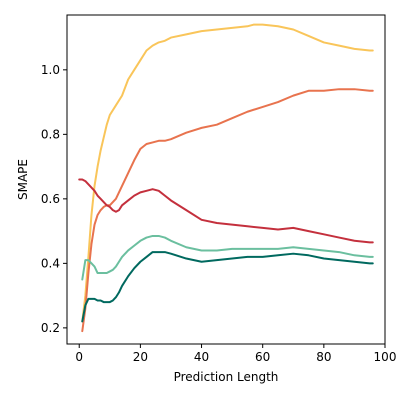 The height and width of the screenshot is (400, 400). What do you see at coordinates (50, 263) in the screenshot?
I see `y-tick-label: 0.4` at bounding box center [50, 263].